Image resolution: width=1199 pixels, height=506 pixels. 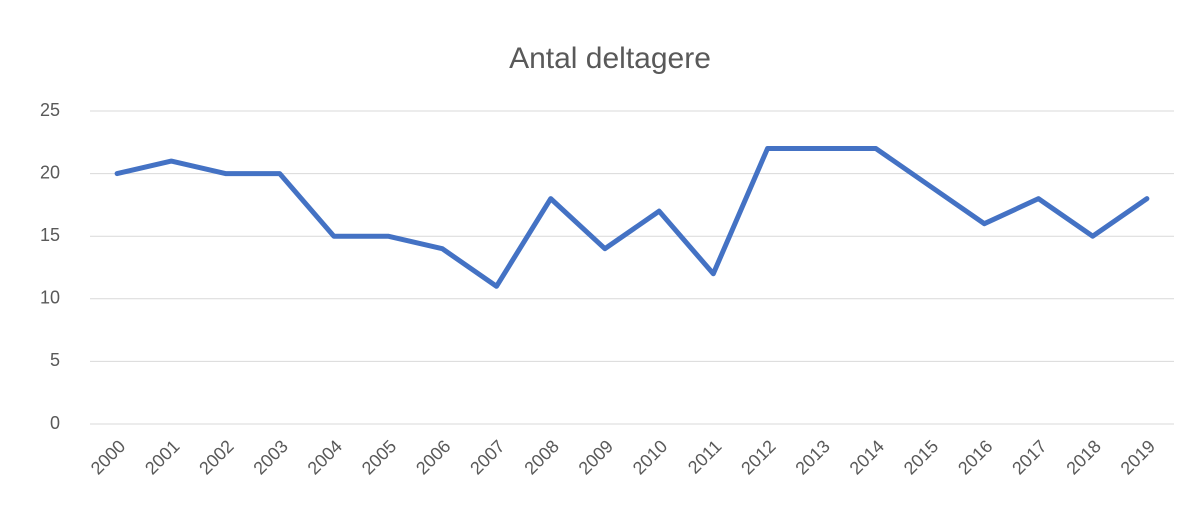 What do you see at coordinates (541, 457) in the screenshot?
I see `x-tick-label: 2008` at bounding box center [541, 457].